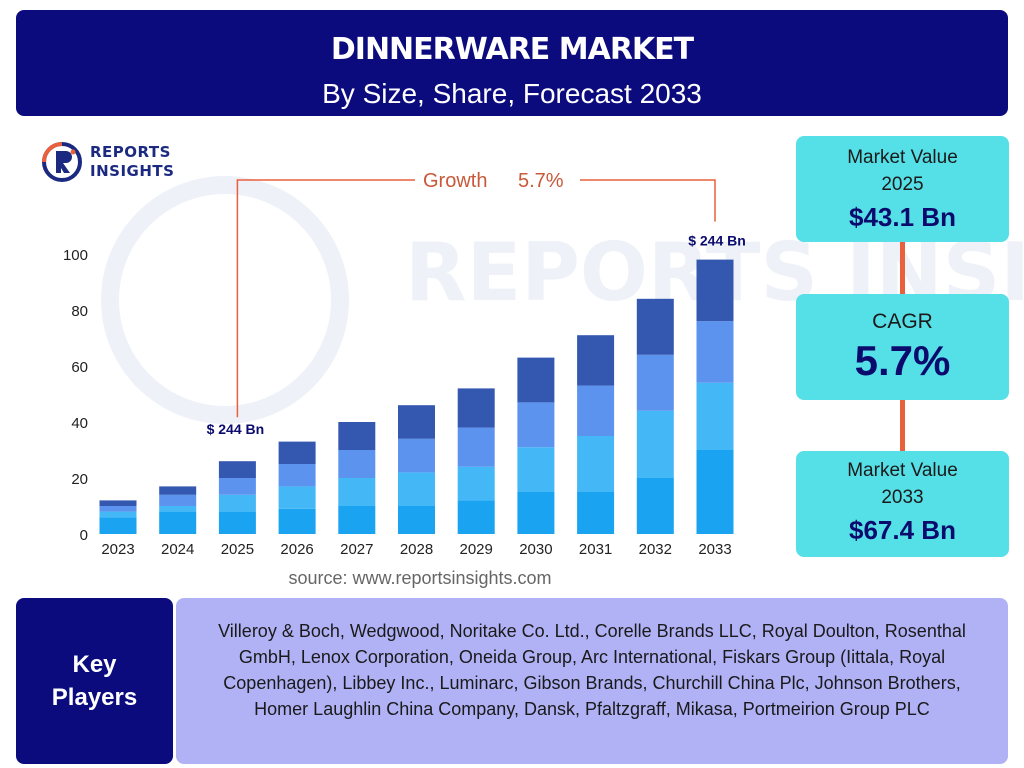 The width and height of the screenshot is (1024, 768). Describe the element at coordinates (648, 200) in the screenshot. I see `growth-bracket-right` at that location.